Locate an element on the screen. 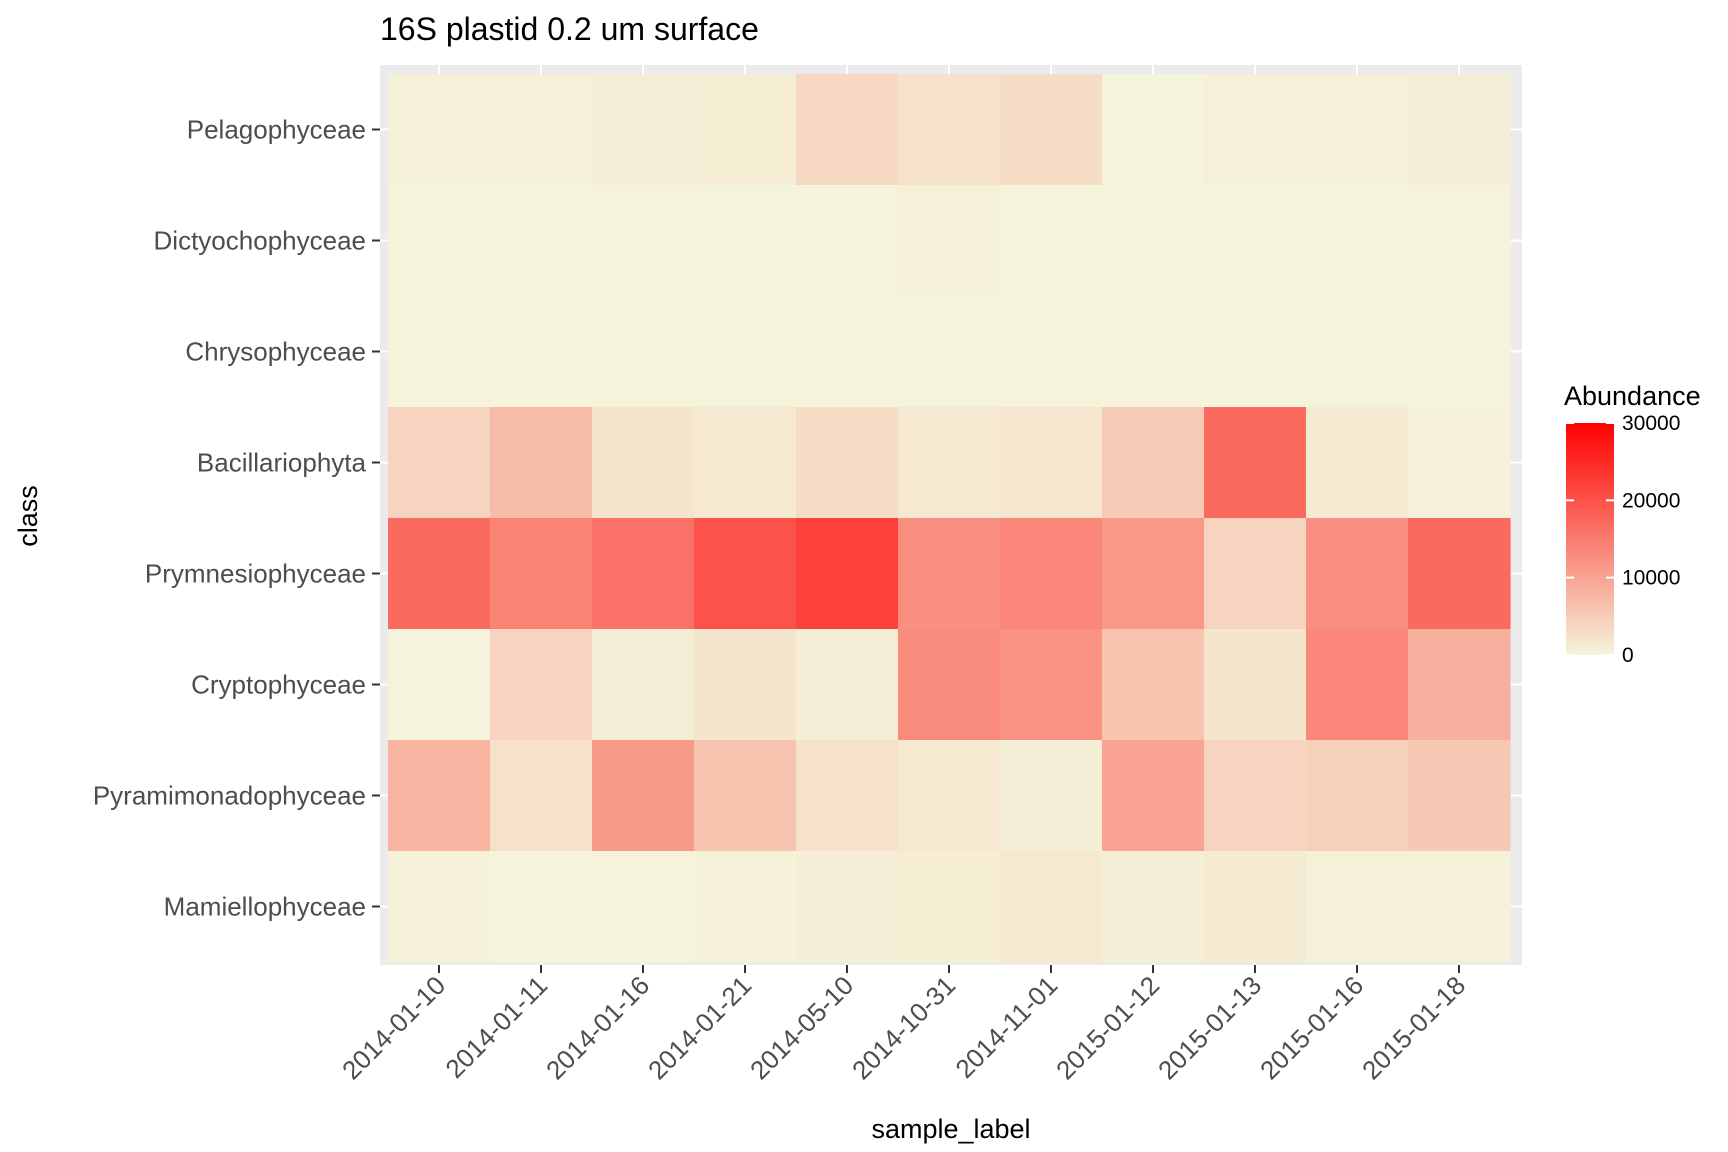  legend-tick-label: 30000 is located at coordinates (1651, 423).